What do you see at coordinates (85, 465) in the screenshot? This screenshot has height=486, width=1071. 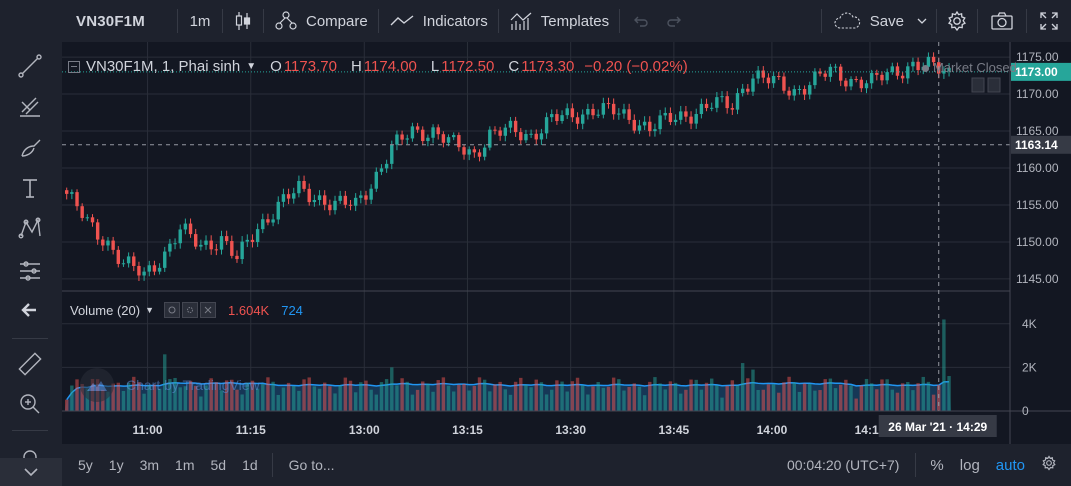 I see `range-5y-button: 5y` at bounding box center [85, 465].